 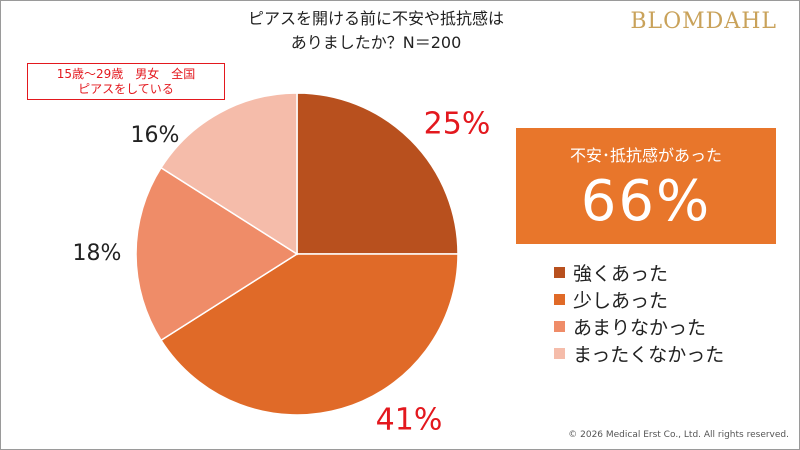 I want to click on sample-note-line-1: 15歳～29歳 男女 全国, so click(x=126, y=74).